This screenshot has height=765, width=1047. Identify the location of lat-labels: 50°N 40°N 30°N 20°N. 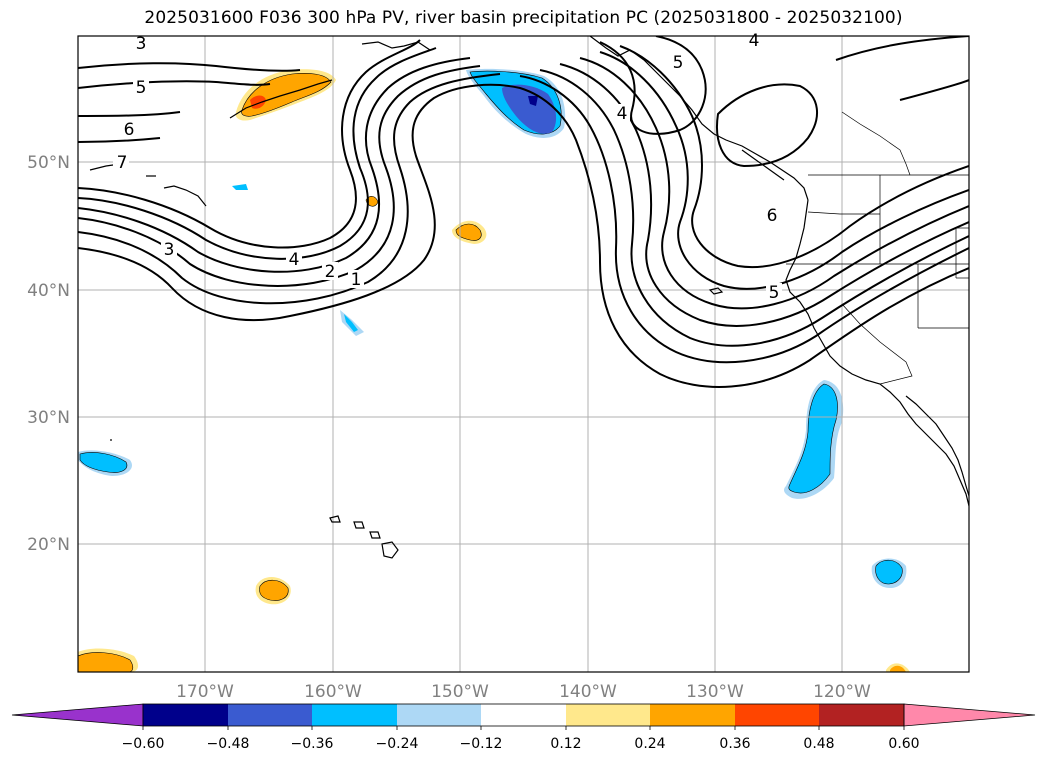
(48, 354).